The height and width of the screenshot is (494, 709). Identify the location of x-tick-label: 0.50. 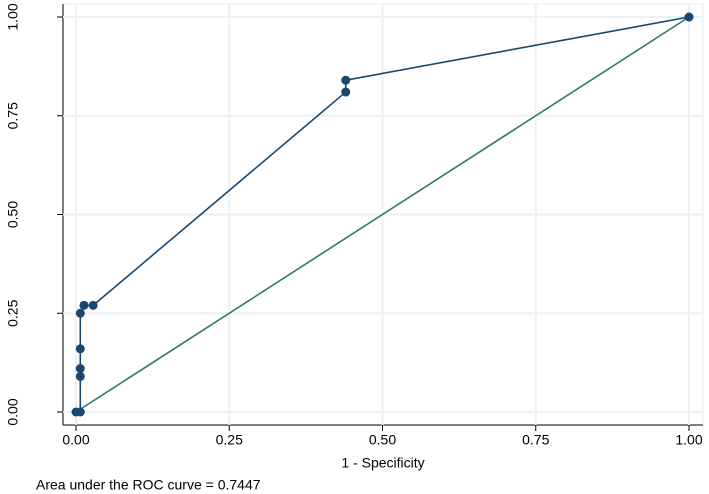
(382, 440).